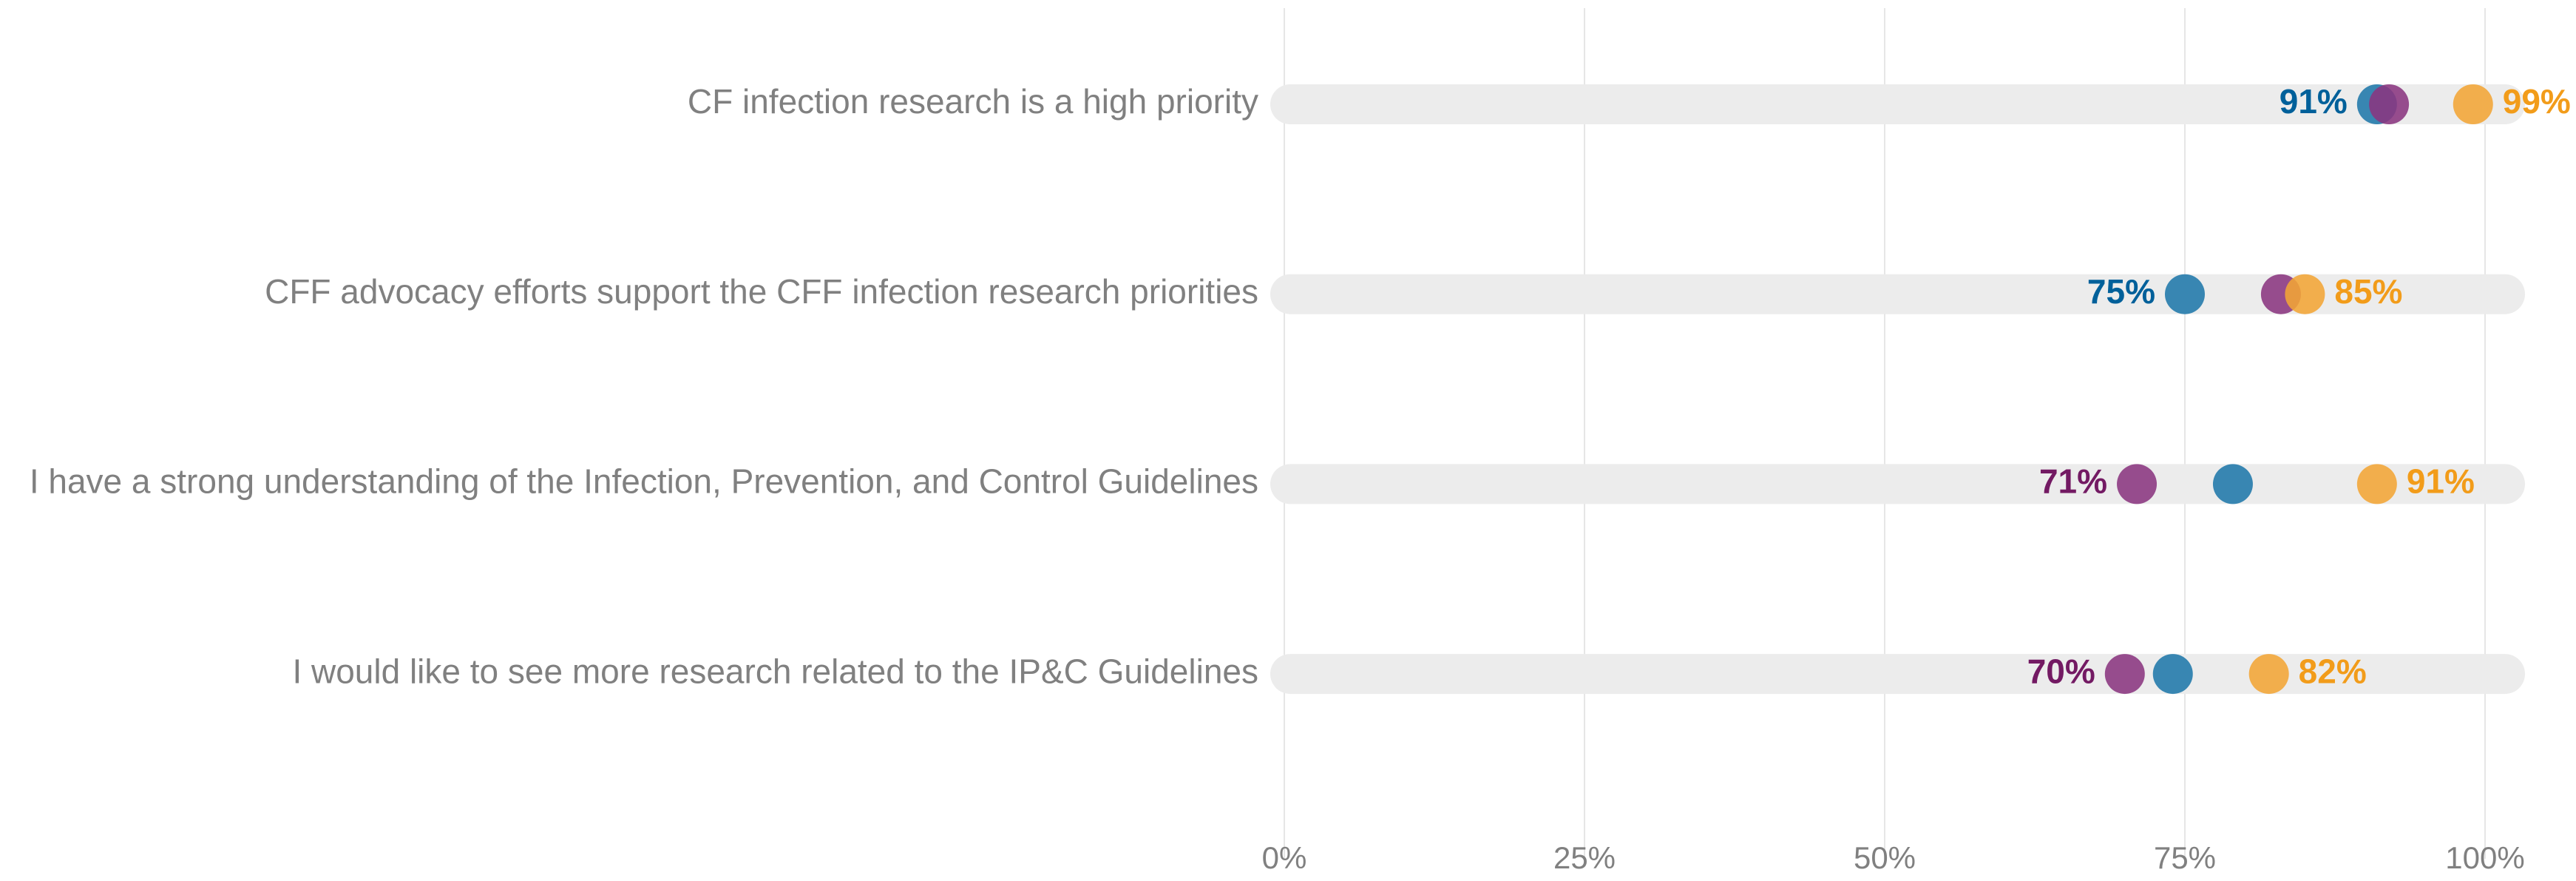 The height and width of the screenshot is (881, 2576). Describe the element at coordinates (2061, 671) in the screenshot. I see `data-label: 70%` at that location.